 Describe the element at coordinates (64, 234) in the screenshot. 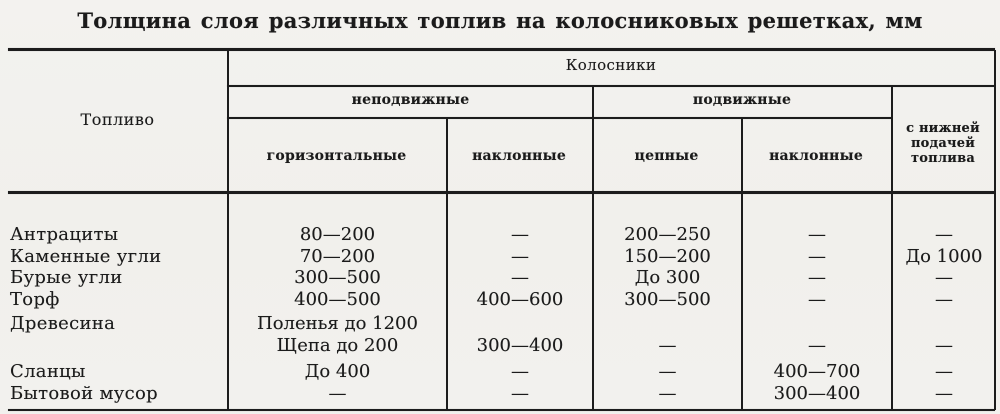

I see `fuel-name-cell: Антрациты` at that location.